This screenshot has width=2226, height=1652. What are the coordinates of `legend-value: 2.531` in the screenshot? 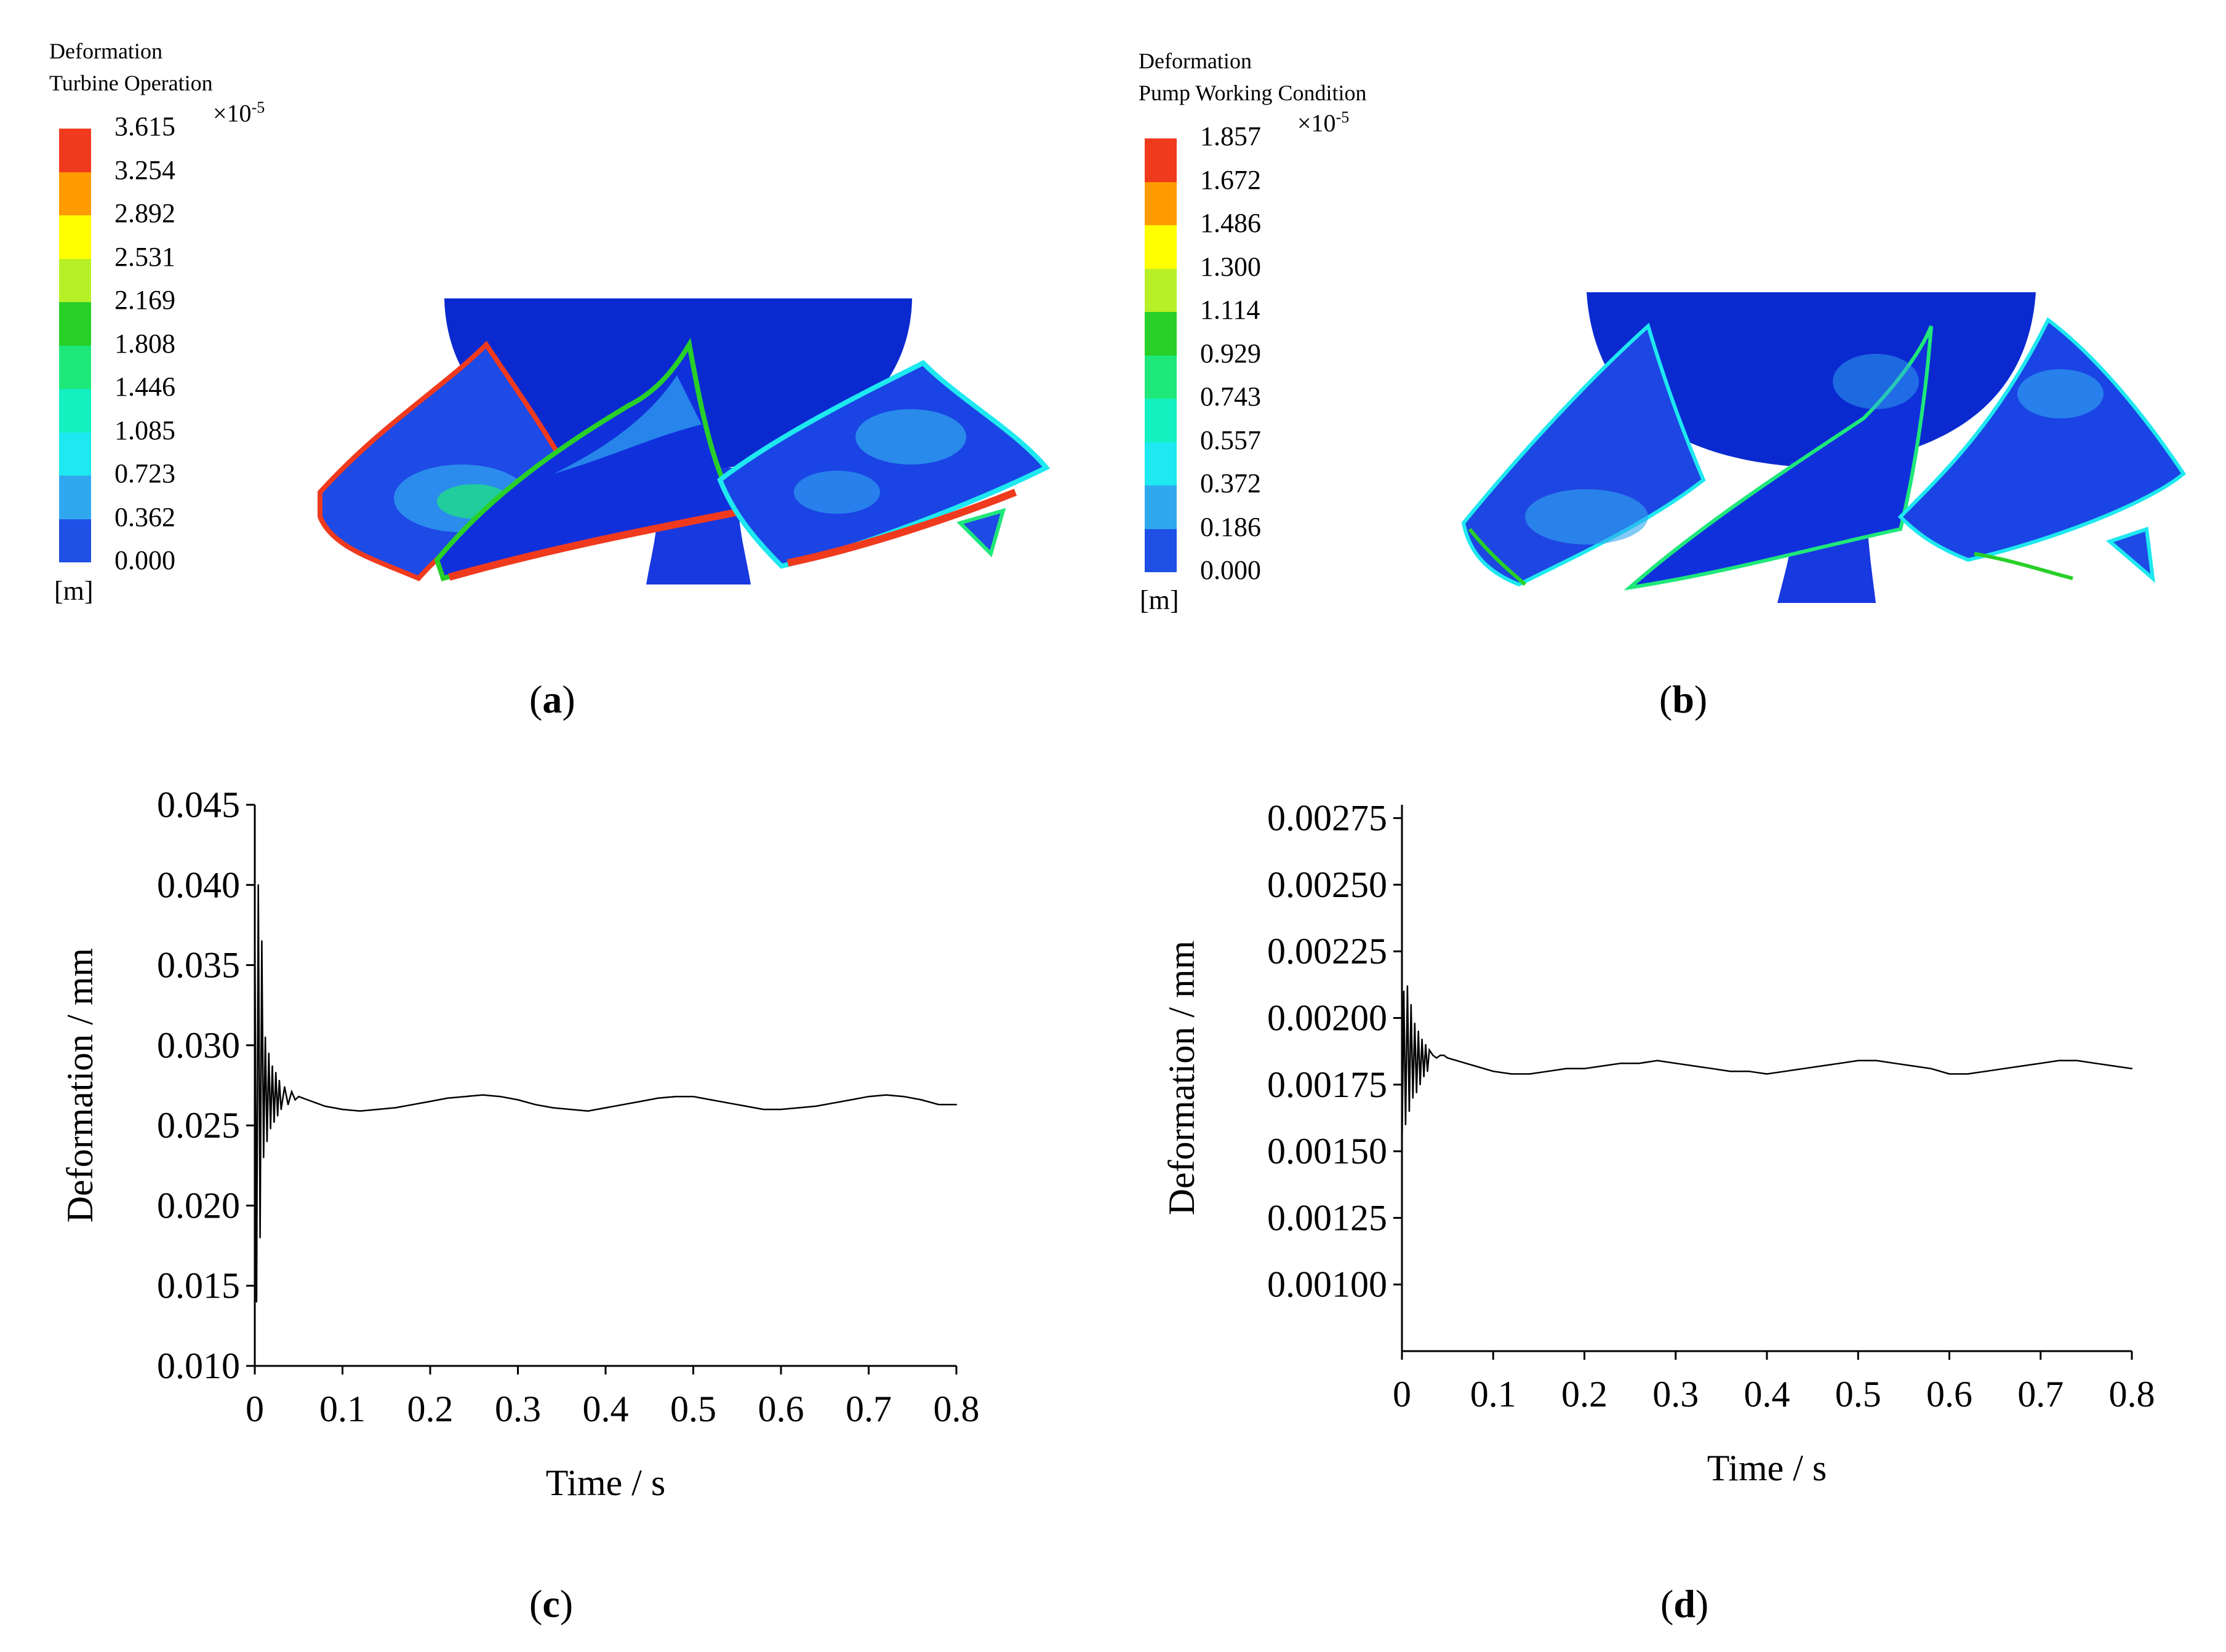 It's located at (144, 256).